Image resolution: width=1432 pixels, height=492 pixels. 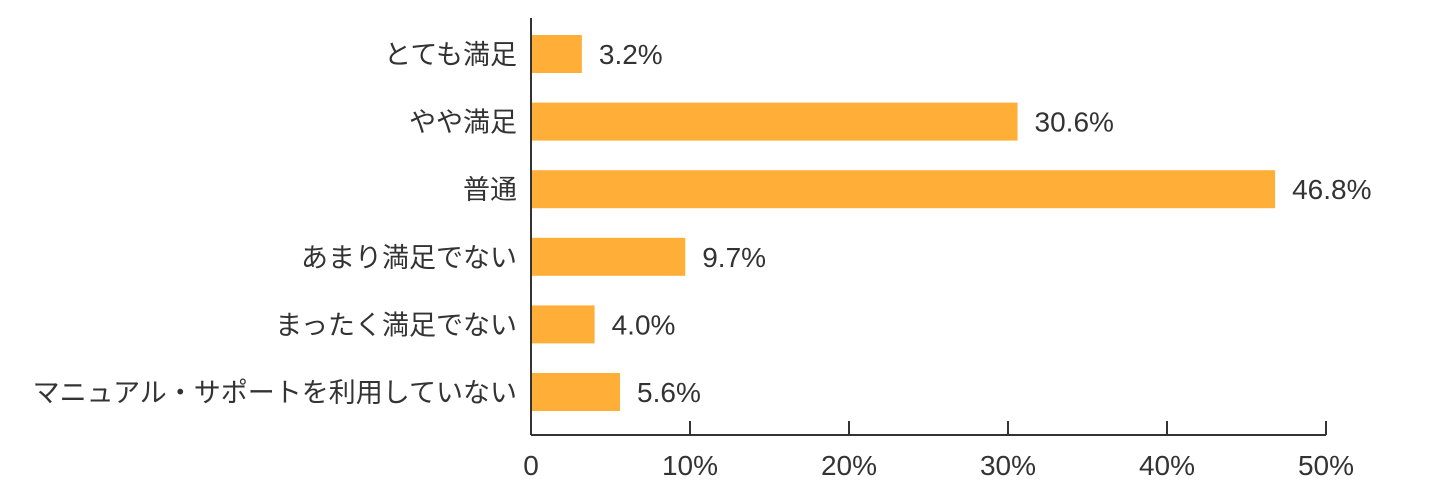 What do you see at coordinates (531, 465) in the screenshot?
I see `x-tick-label: 0` at bounding box center [531, 465].